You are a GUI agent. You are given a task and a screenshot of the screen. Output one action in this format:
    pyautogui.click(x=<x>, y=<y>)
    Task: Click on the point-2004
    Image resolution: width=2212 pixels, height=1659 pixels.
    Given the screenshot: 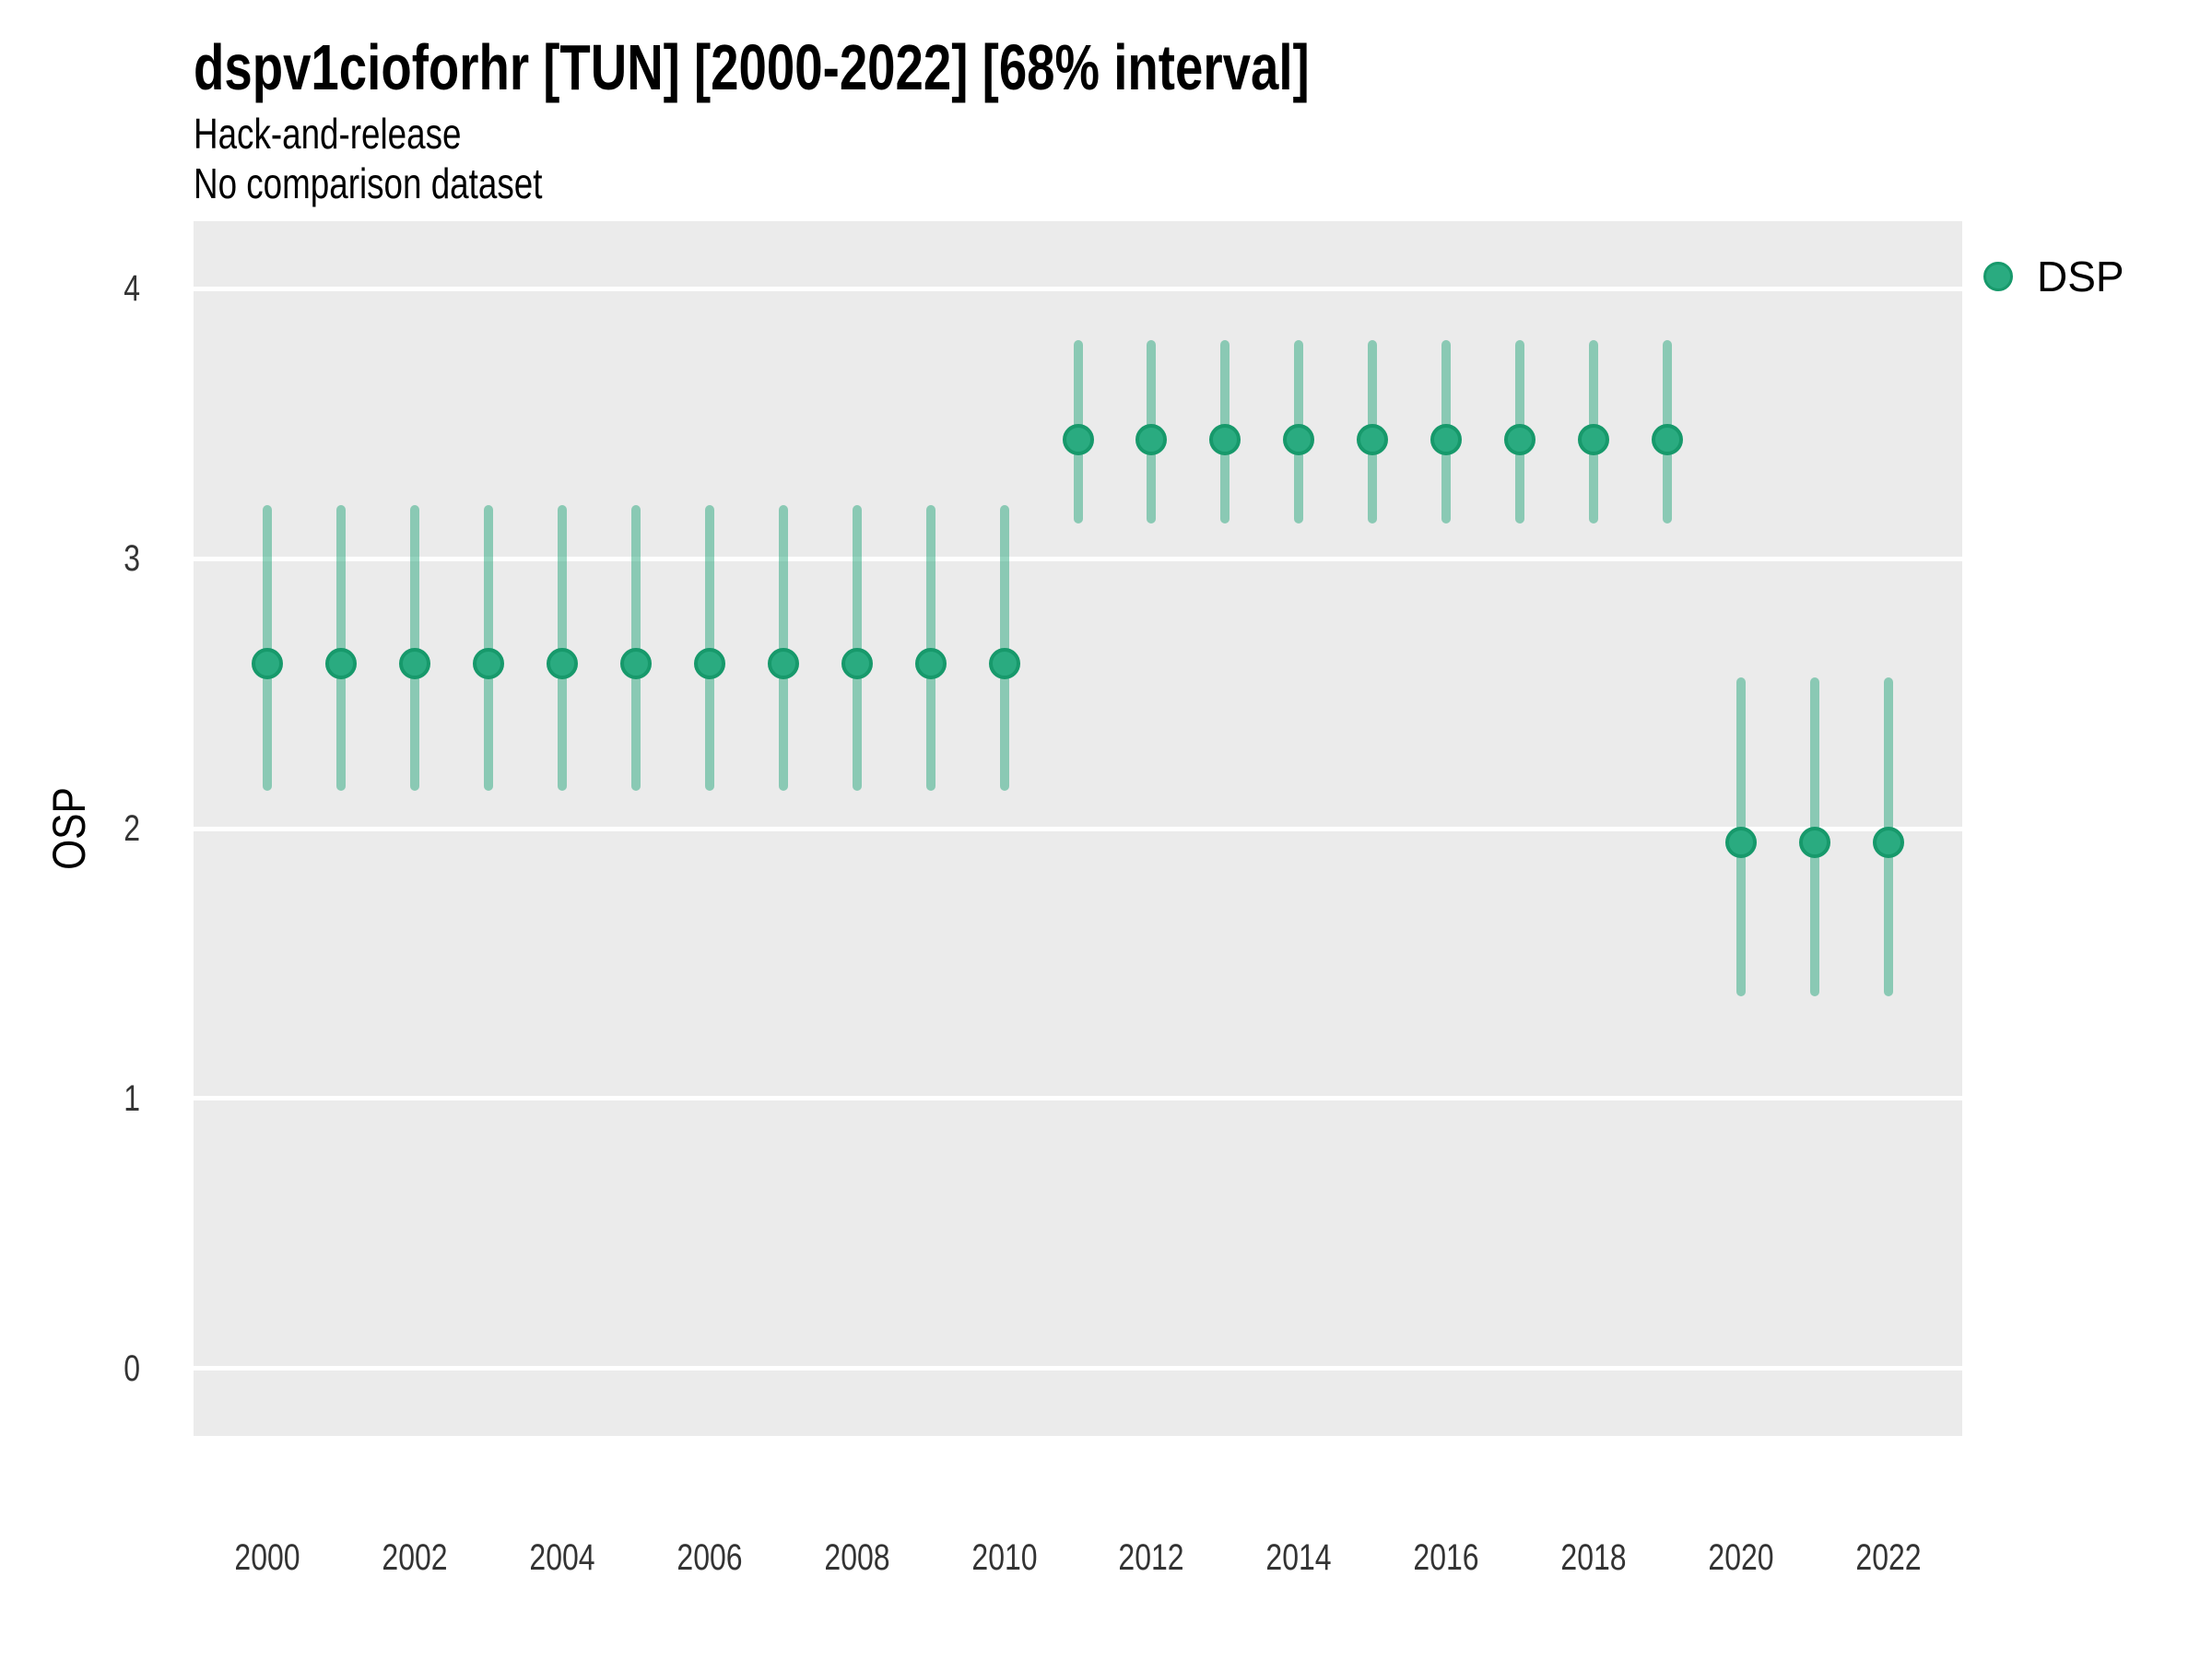 What is the action you would take?
    pyautogui.click(x=562, y=664)
    